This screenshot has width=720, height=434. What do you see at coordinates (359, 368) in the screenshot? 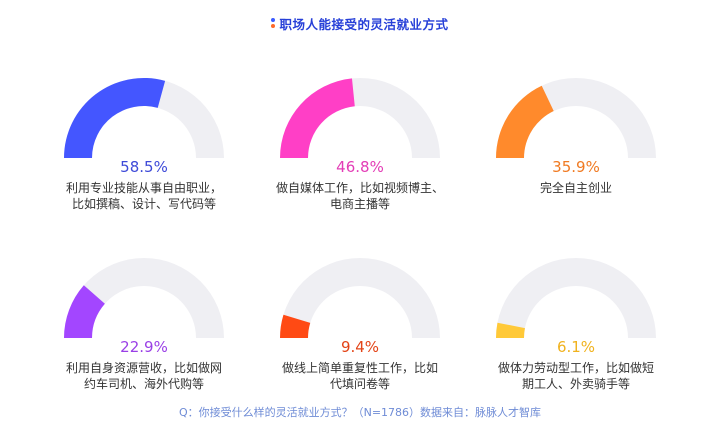
I see `gauge-description-line: 做线上简单重复性工作，比如` at bounding box center [359, 368].